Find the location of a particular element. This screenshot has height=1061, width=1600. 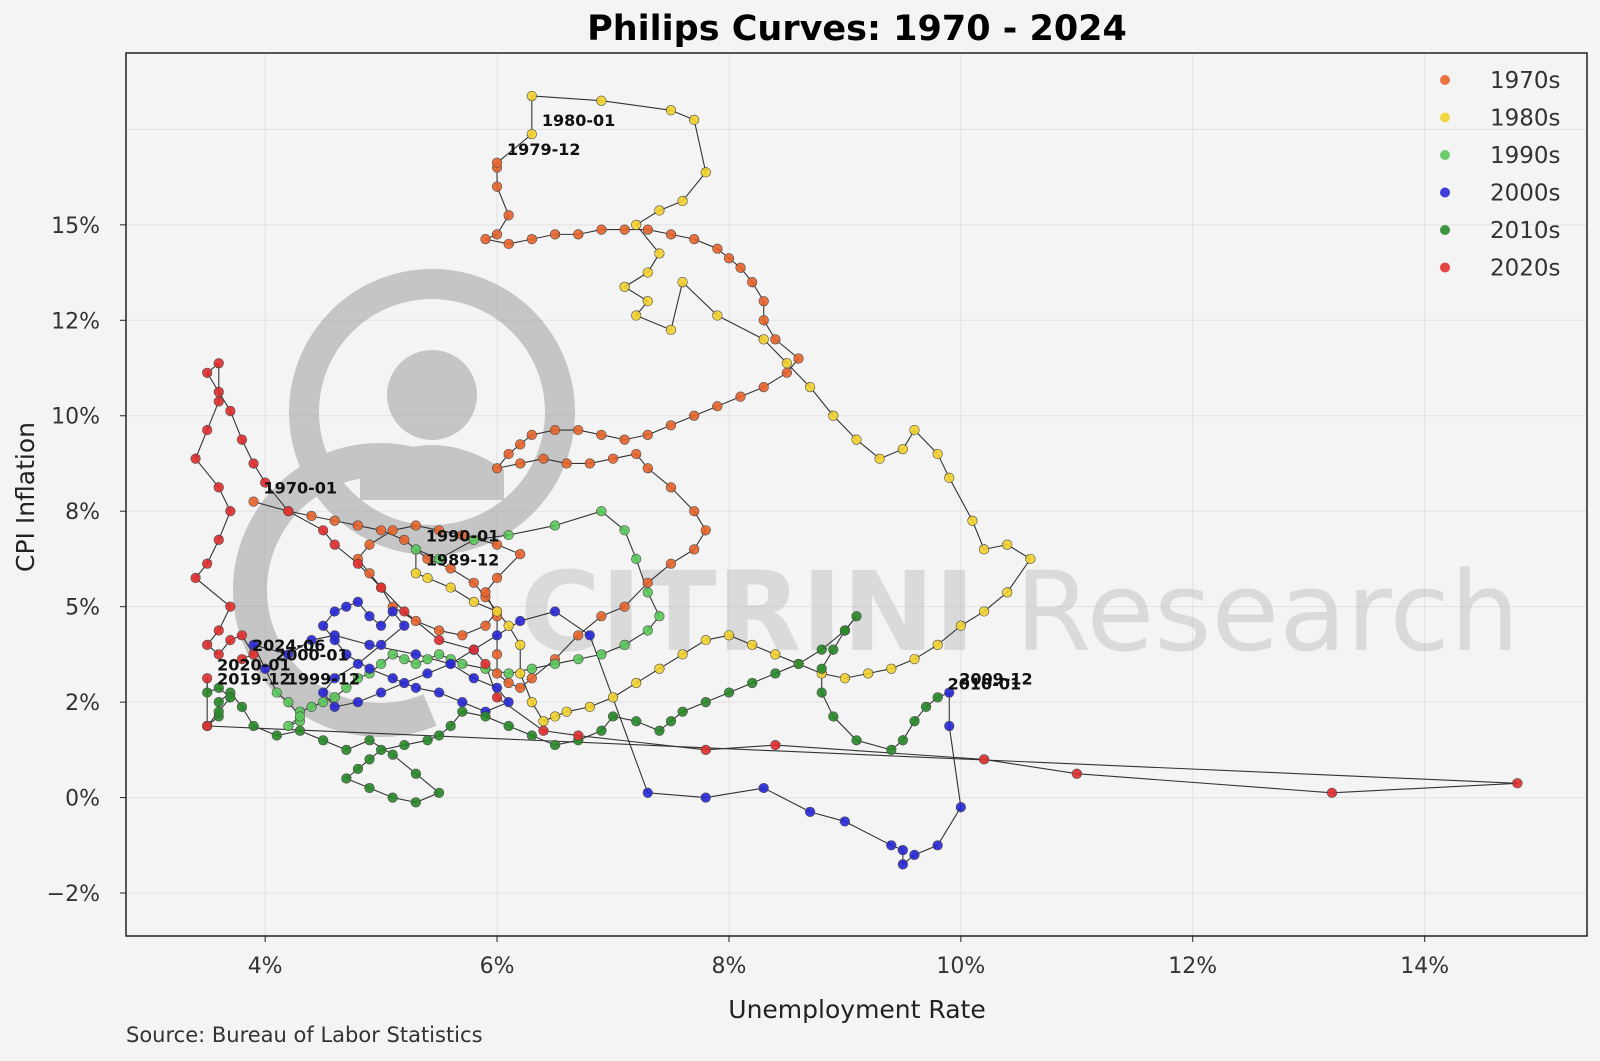

annotation-1980-01: 1980-01 is located at coordinates (578, 120).